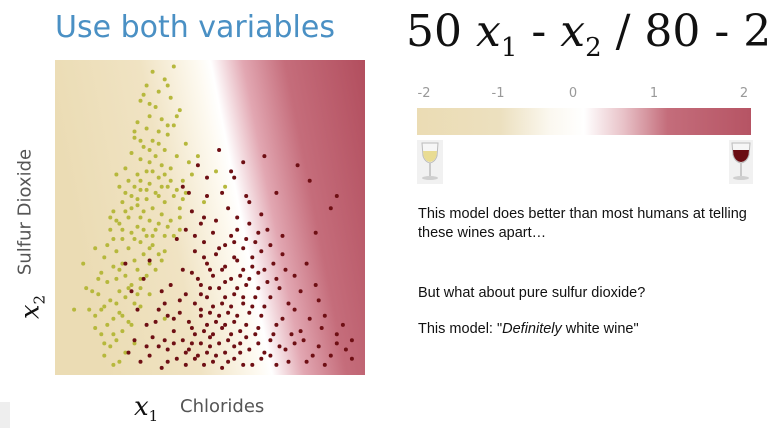  What do you see at coordinates (460, 329) in the screenshot?
I see `verdict-prefix: This model: "` at bounding box center [460, 329].